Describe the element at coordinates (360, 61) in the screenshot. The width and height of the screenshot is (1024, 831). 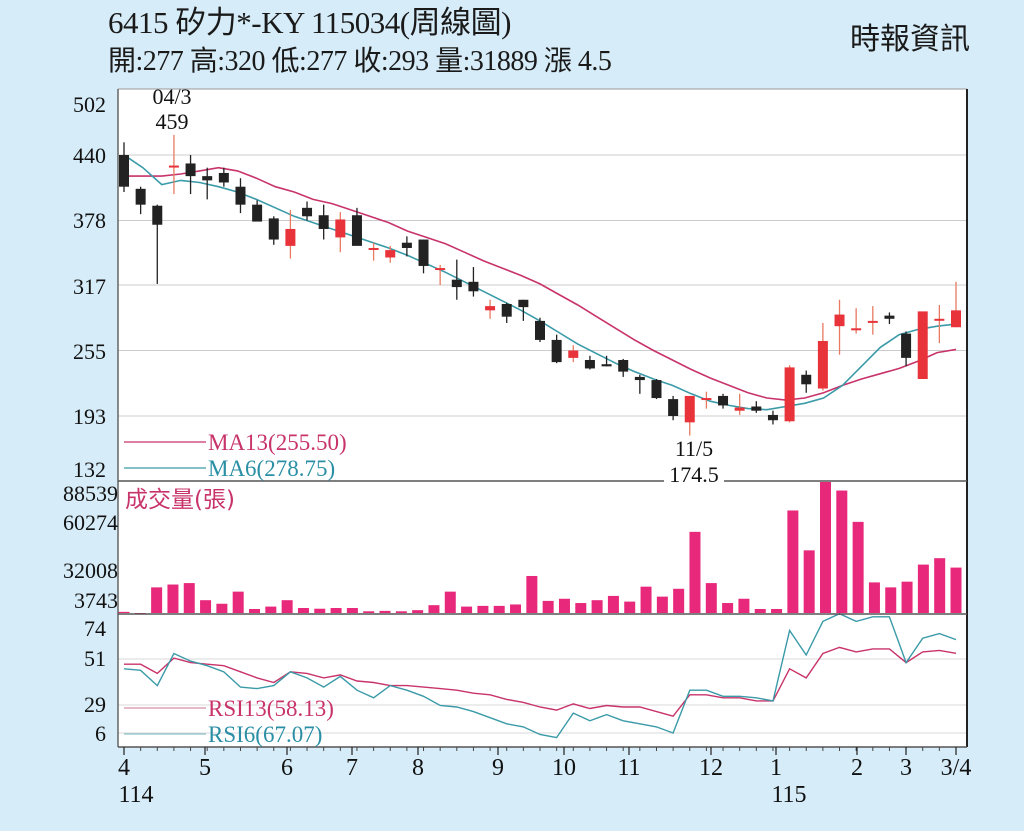
I see `ohlc-summary: 開:277 高:320 低:277 收:293 量:31889 漲 4.5` at that location.